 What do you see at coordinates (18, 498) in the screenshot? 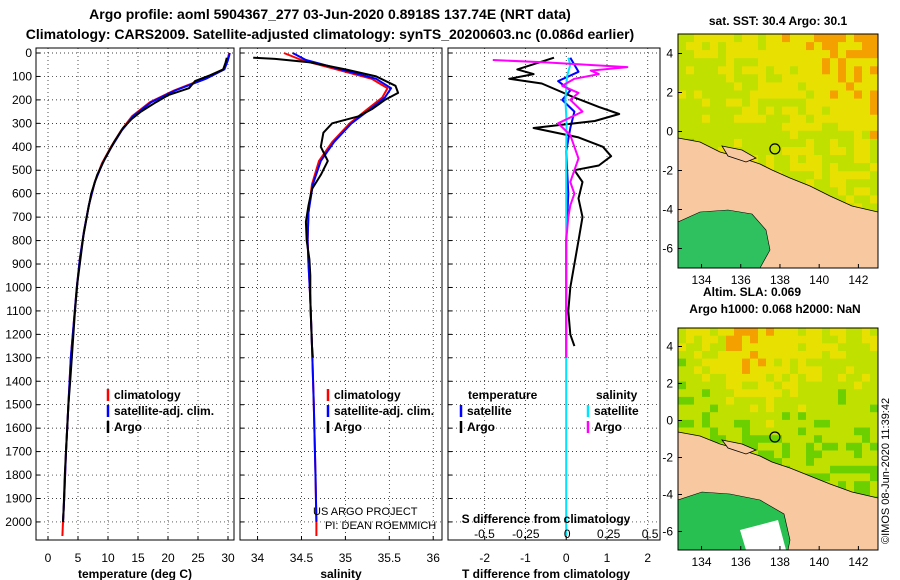
I see `depth-tick-label: 1900` at bounding box center [18, 498].